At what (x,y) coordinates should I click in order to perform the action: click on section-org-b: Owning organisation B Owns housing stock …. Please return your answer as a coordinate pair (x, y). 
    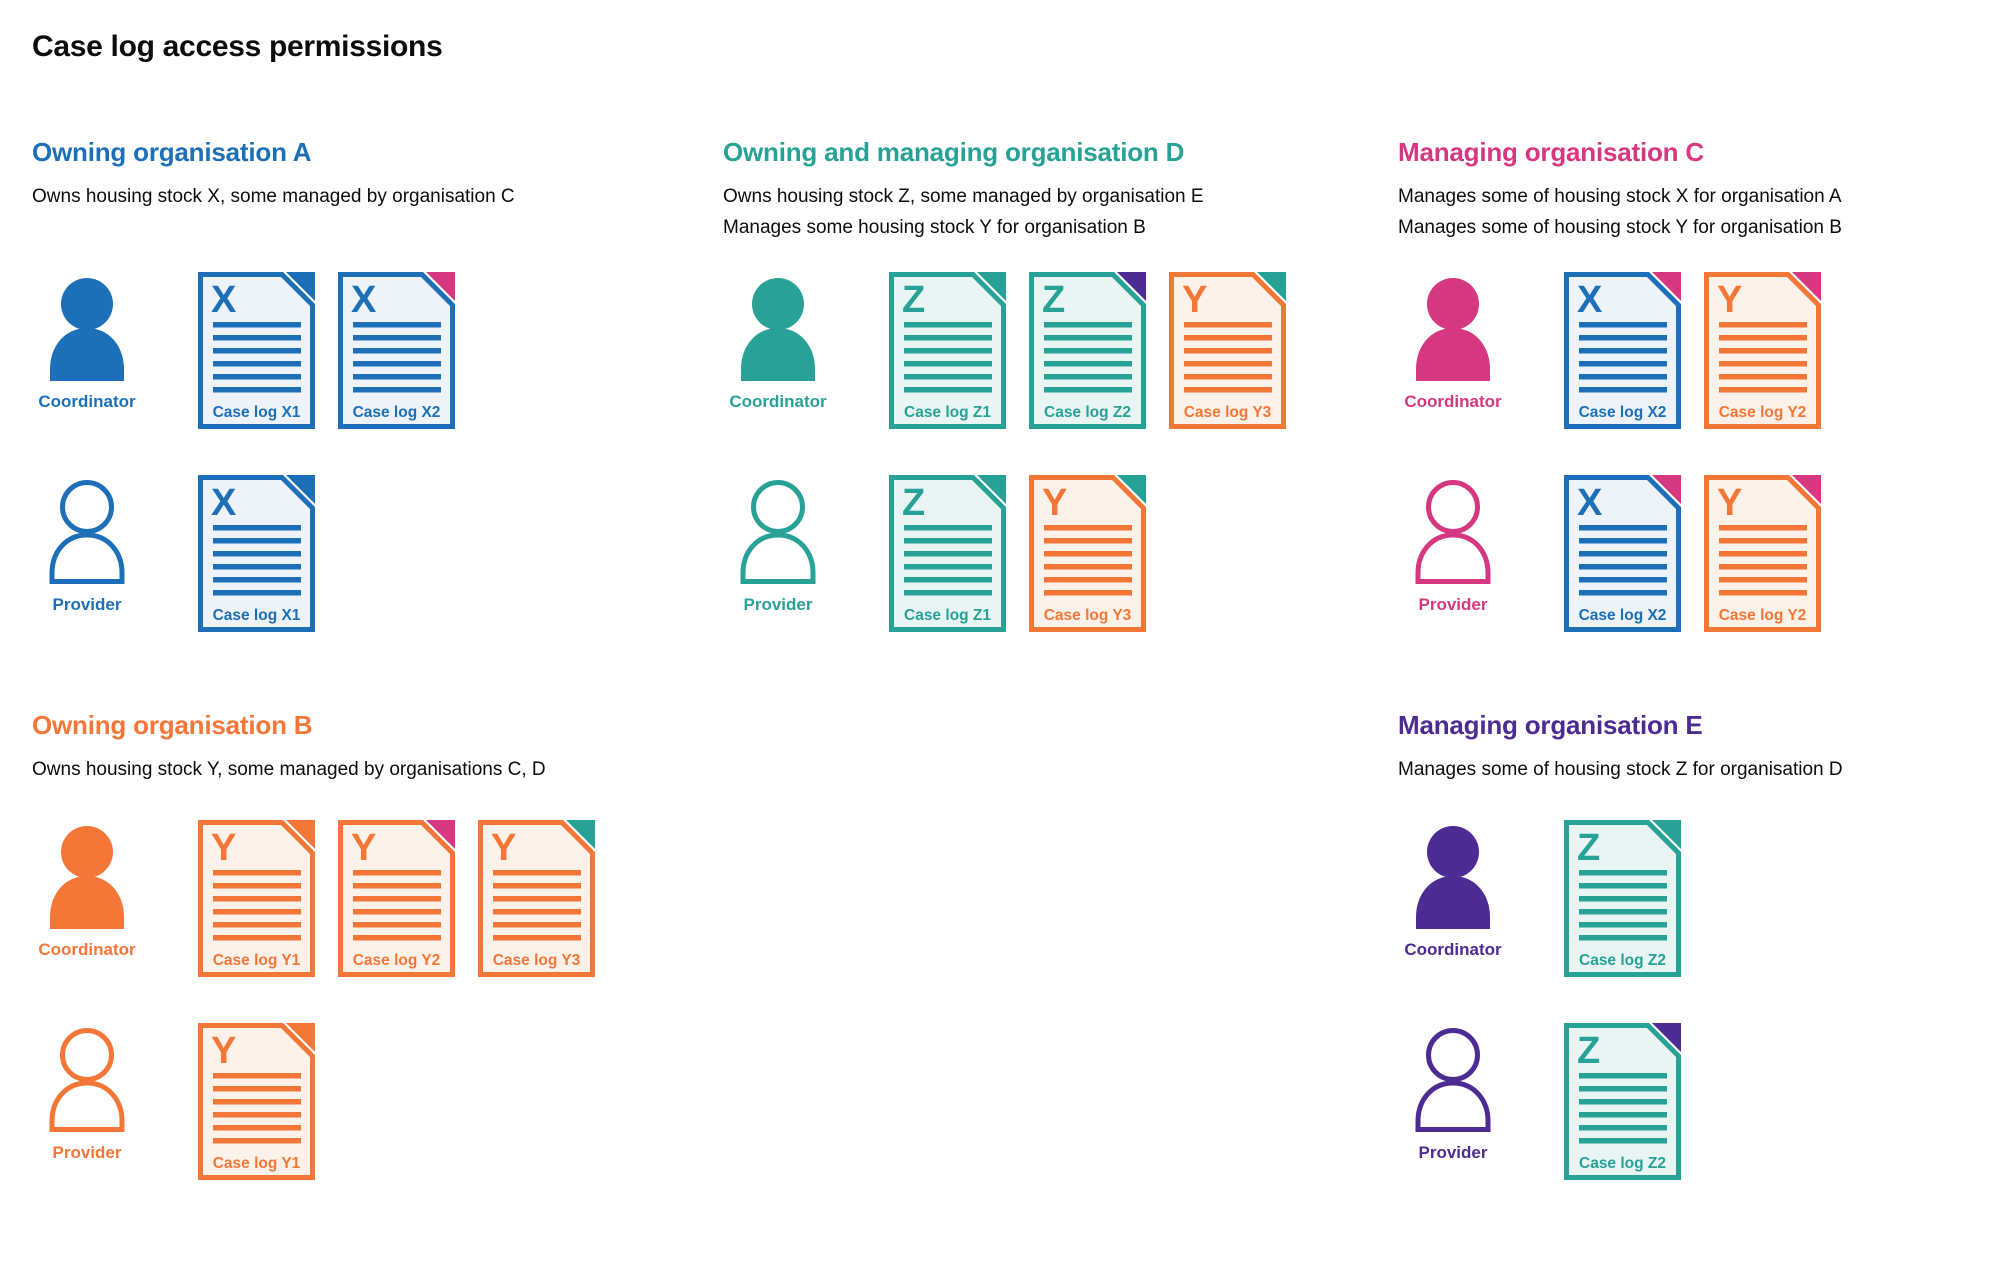
    Looking at the image, I should click on (342, 945).